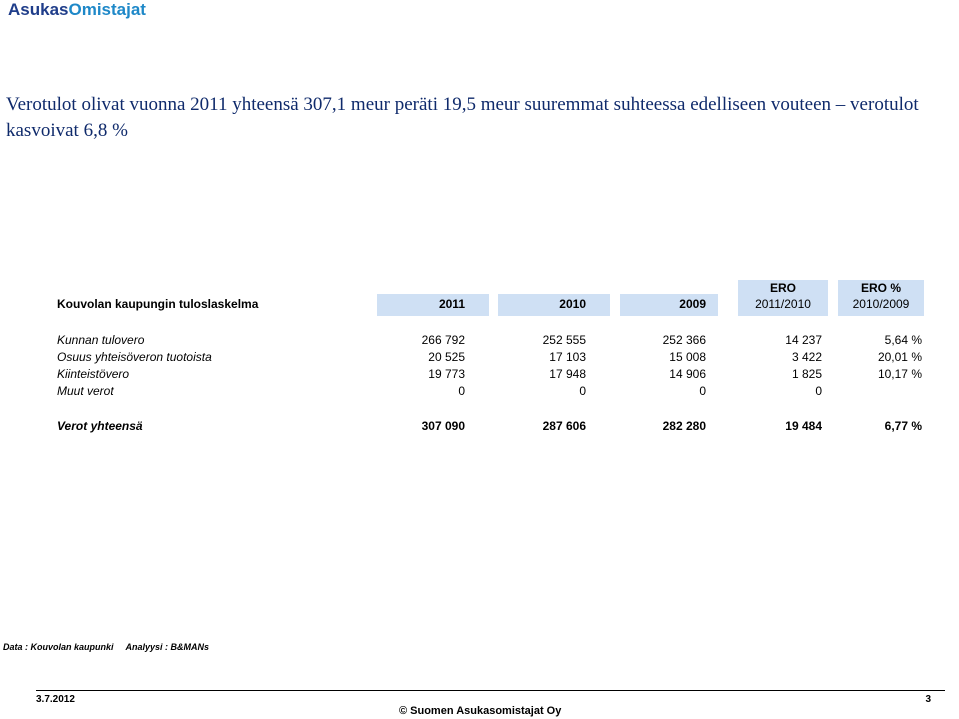  I want to click on cell-2010: 252 555, so click(564, 340).